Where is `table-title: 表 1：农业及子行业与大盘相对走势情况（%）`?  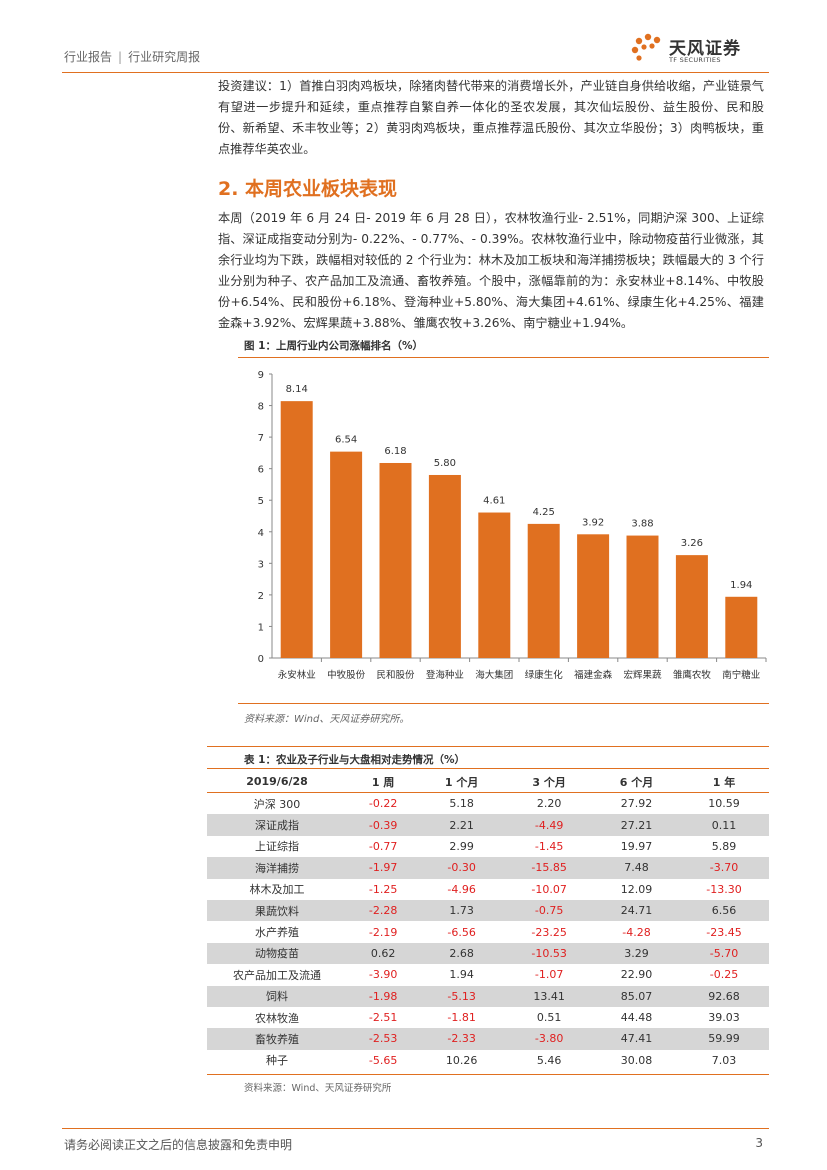 table-title: 表 1：农业及子行业与大盘相对走势情况（%） is located at coordinates (354, 760).